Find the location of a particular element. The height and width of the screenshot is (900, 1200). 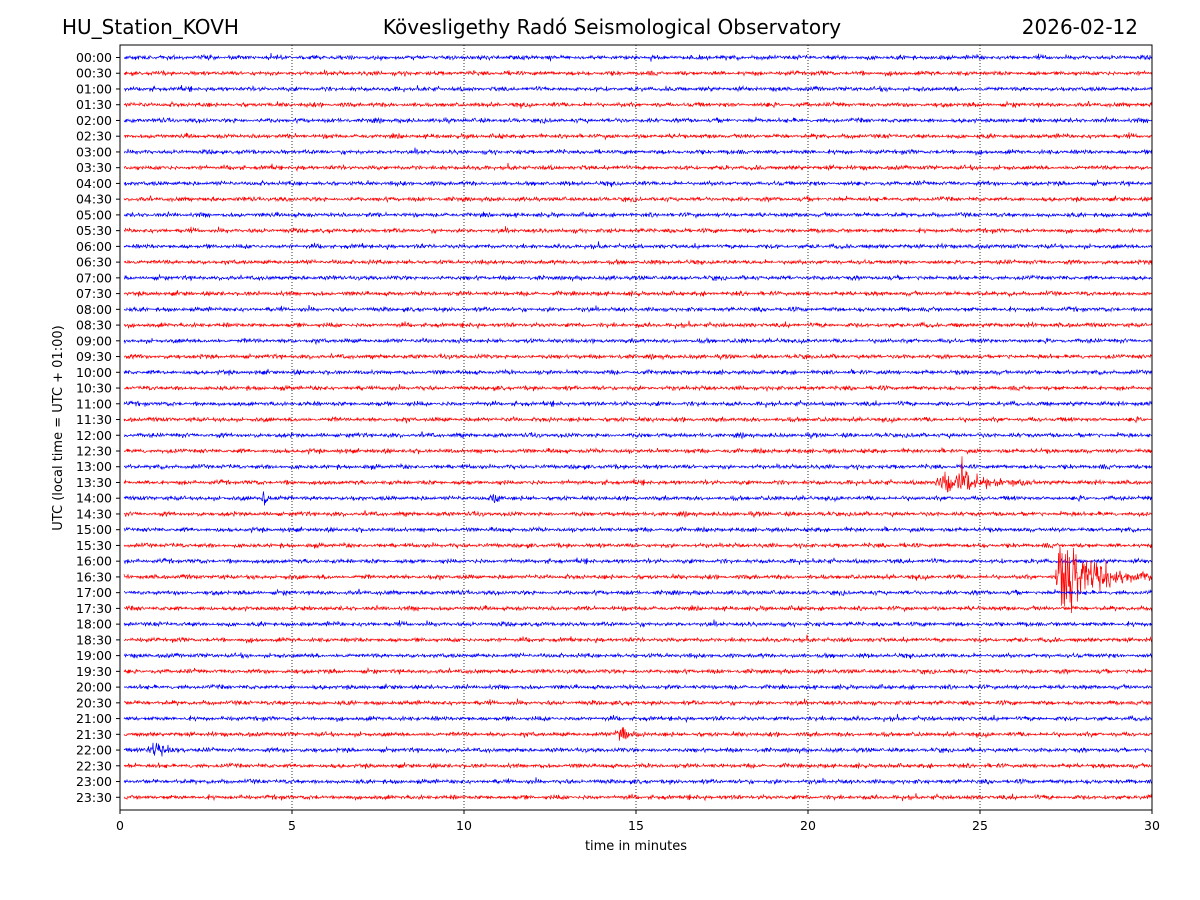

y-tick-label: 17:00 is located at coordinates (94, 592).